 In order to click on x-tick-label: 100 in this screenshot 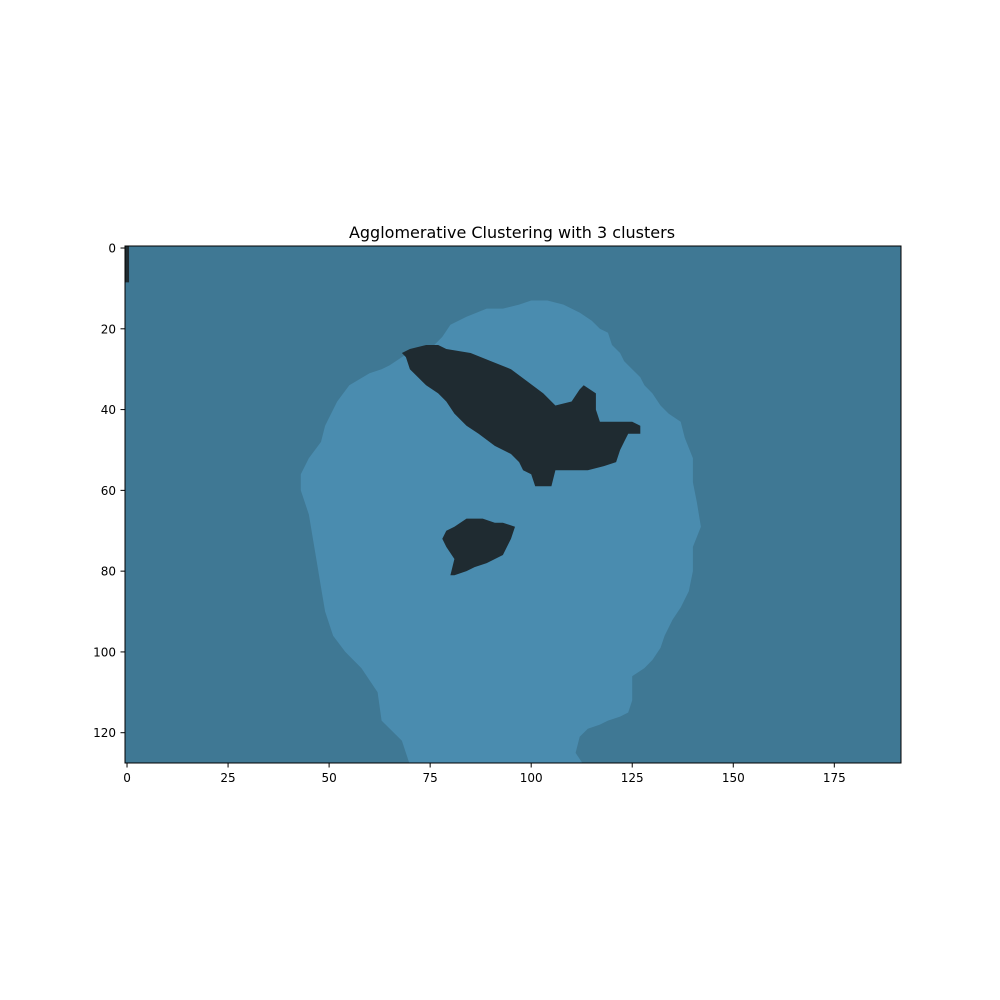, I will do `click(531, 778)`.